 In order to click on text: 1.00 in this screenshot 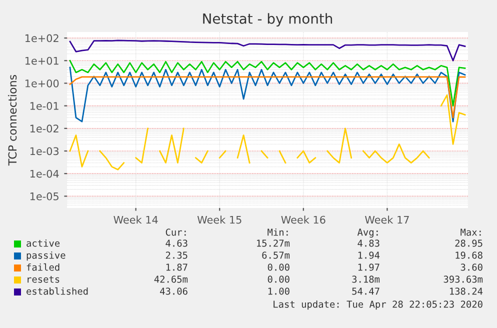, I will do `click(279, 291)`.